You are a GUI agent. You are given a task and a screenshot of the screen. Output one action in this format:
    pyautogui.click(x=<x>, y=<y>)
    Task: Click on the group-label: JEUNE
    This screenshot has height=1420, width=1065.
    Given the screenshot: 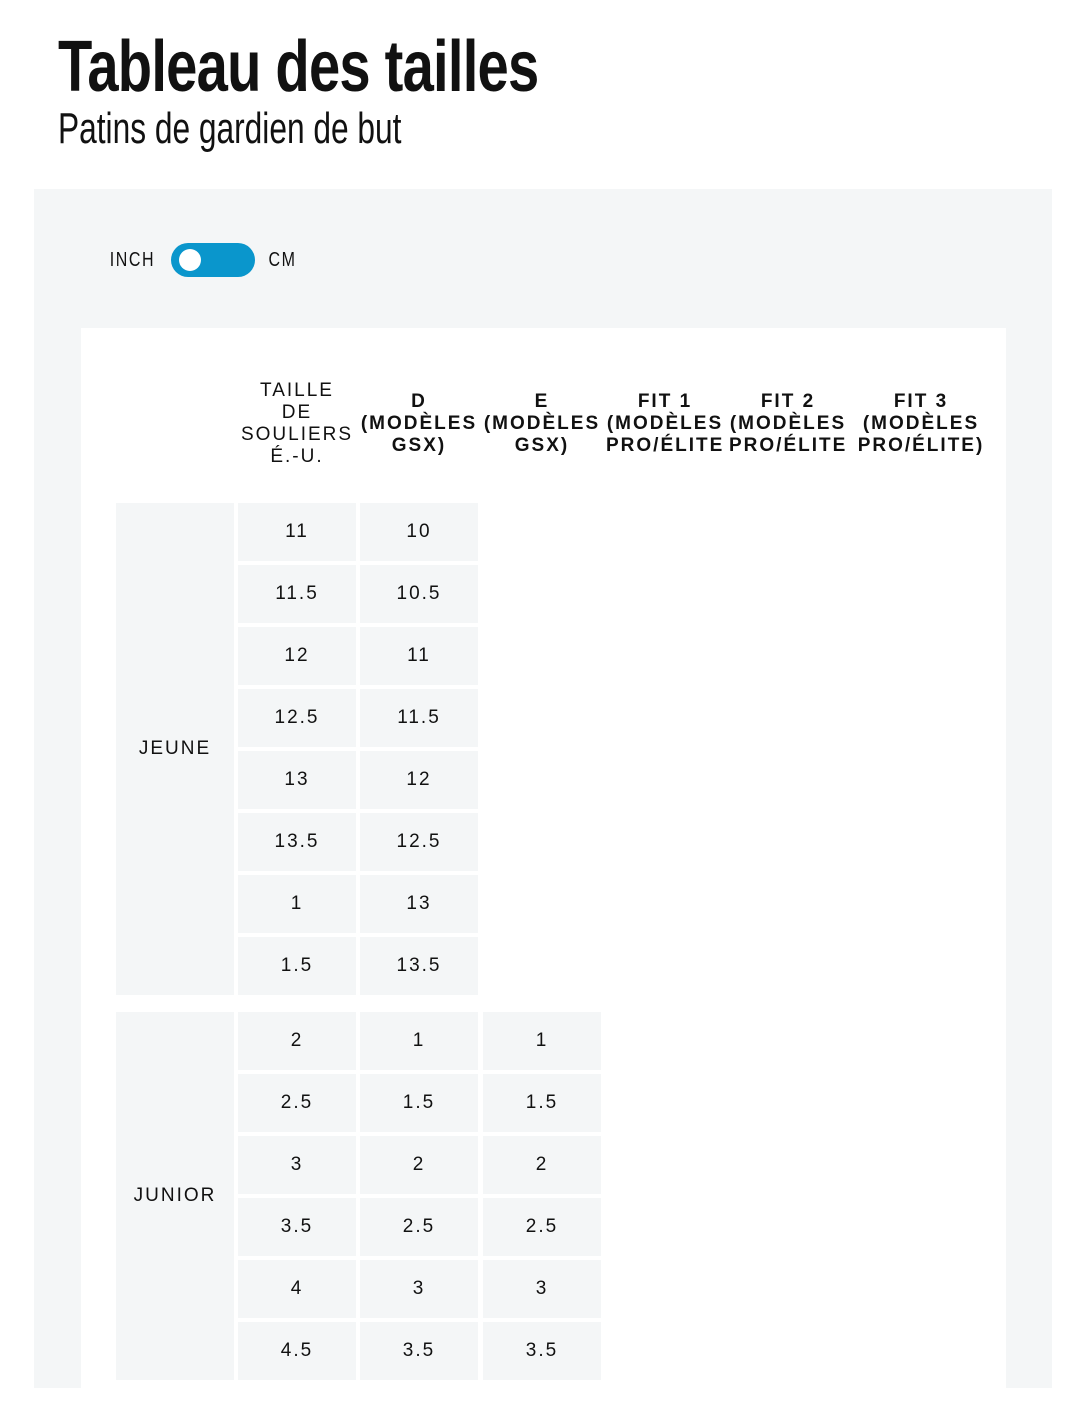 What is the action you would take?
    pyautogui.click(x=175, y=749)
    